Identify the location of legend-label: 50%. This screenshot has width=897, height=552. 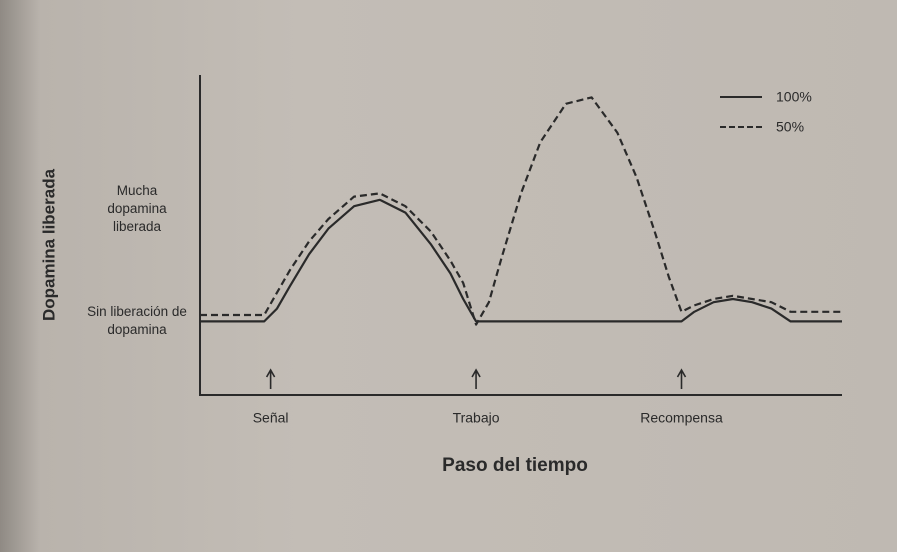
(790, 127).